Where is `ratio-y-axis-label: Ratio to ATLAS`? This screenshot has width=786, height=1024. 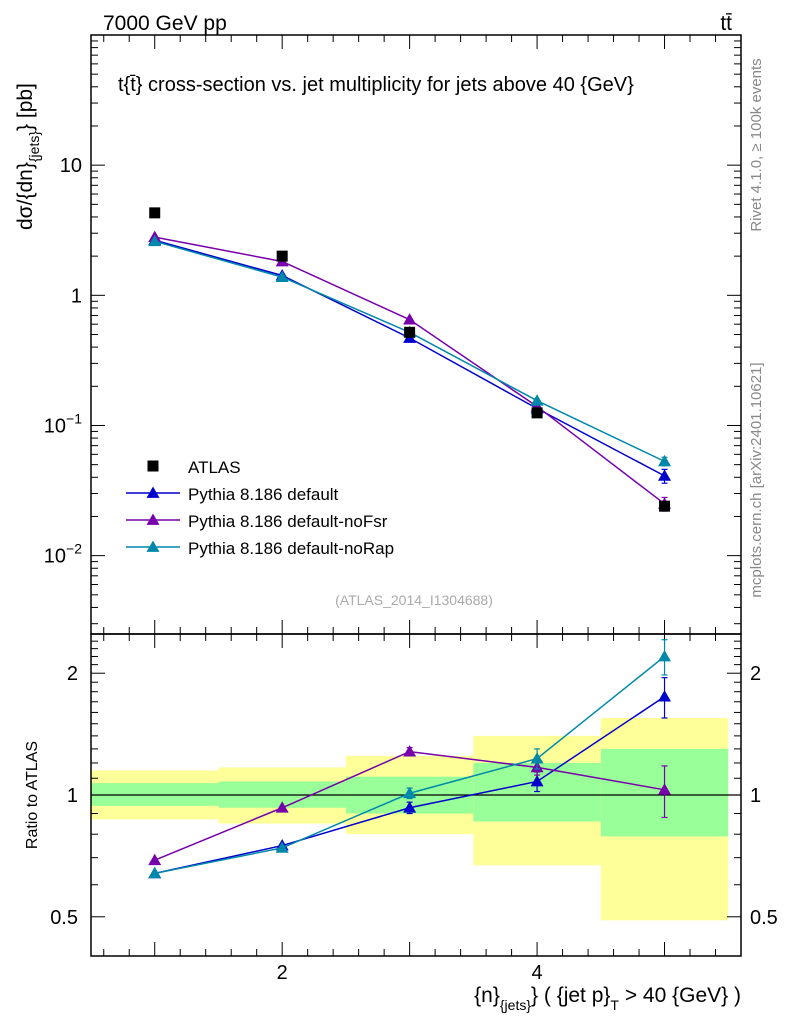 ratio-y-axis-label: Ratio to ATLAS is located at coordinates (32, 795).